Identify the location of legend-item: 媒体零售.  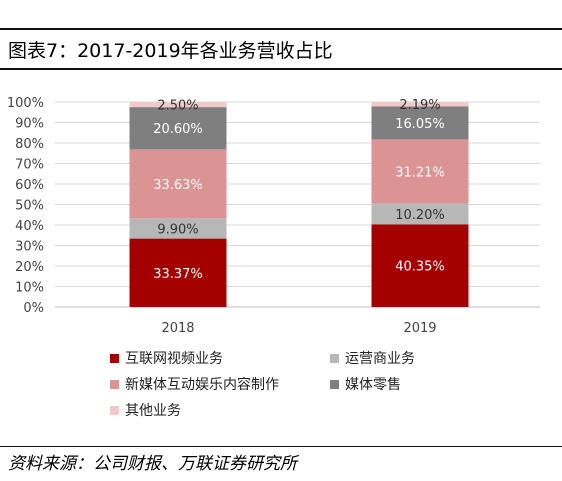
(365, 384).